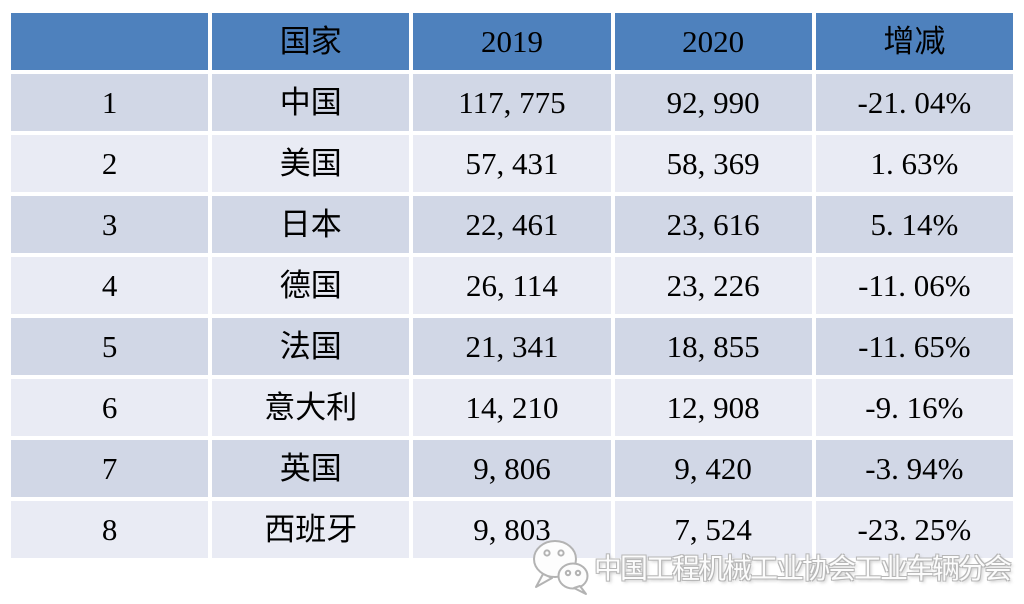 The height and width of the screenshot is (604, 1024). What do you see at coordinates (914, 346) in the screenshot?
I see `cell-change: -11. 65%` at bounding box center [914, 346].